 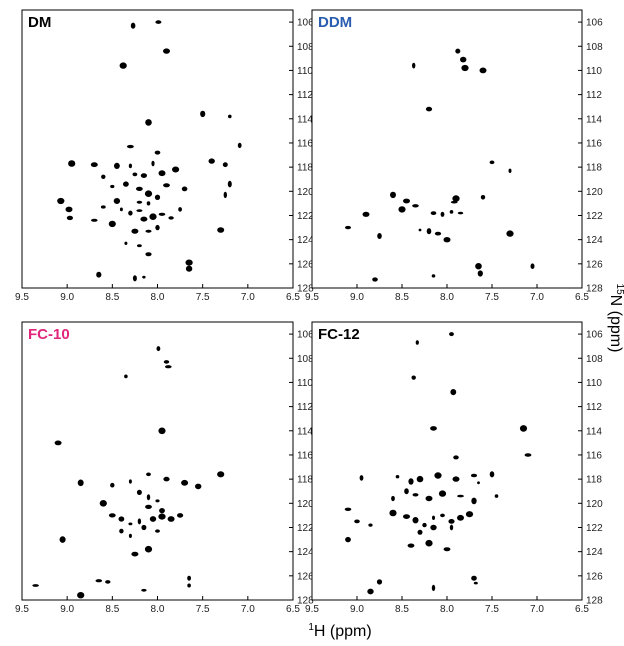 What do you see at coordinates (492, 609) in the screenshot?
I see `x-tick-label: 7.5` at bounding box center [492, 609].